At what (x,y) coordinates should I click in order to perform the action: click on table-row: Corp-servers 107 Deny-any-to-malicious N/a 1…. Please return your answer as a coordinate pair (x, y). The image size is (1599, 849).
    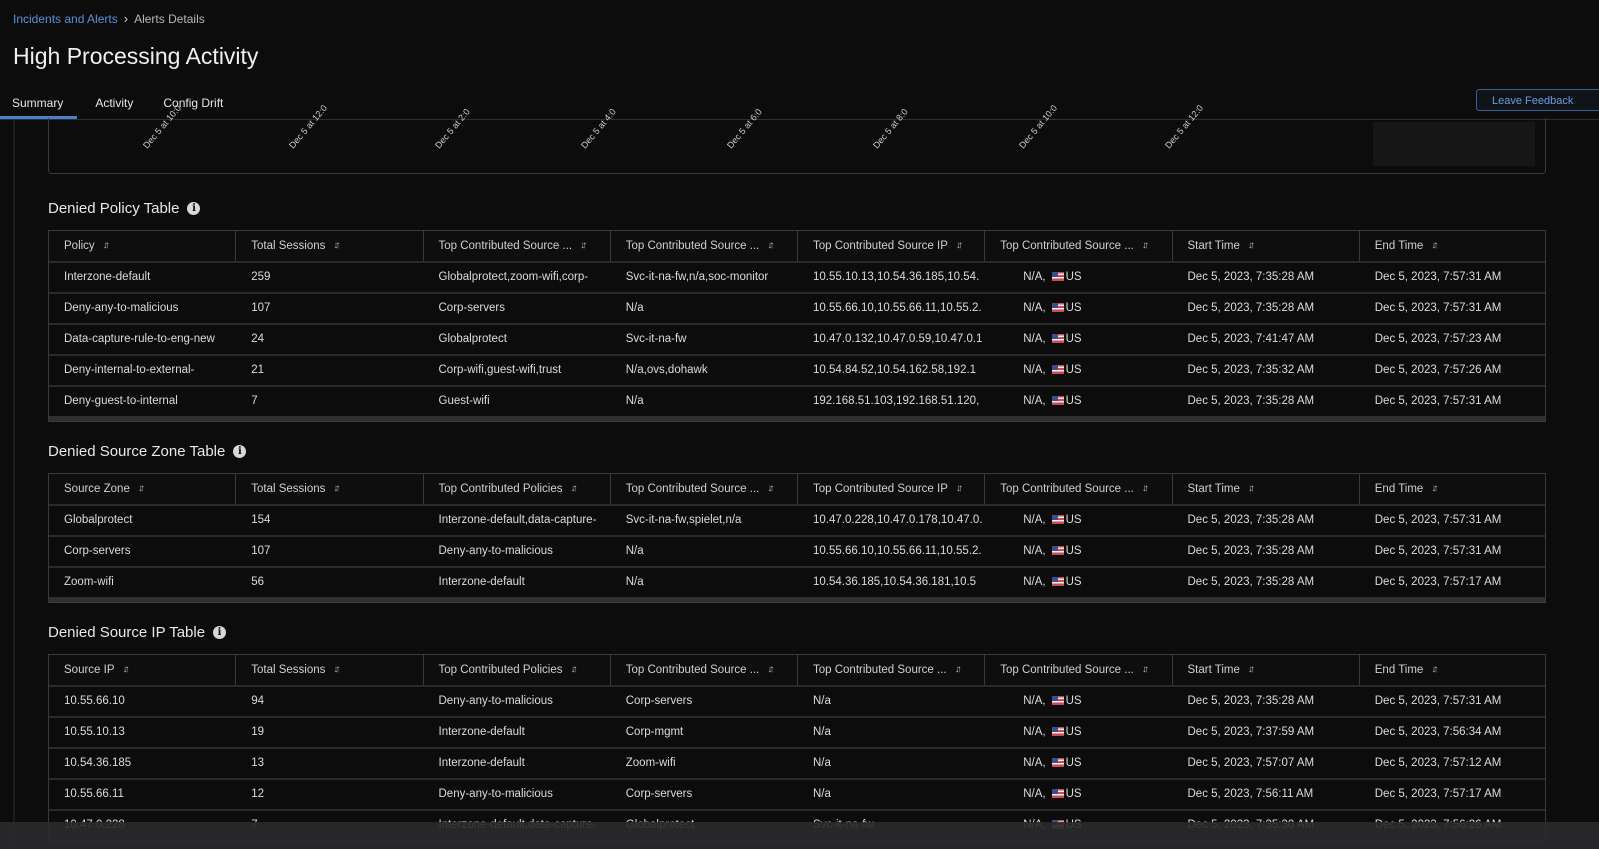
    Looking at the image, I should click on (797, 550).